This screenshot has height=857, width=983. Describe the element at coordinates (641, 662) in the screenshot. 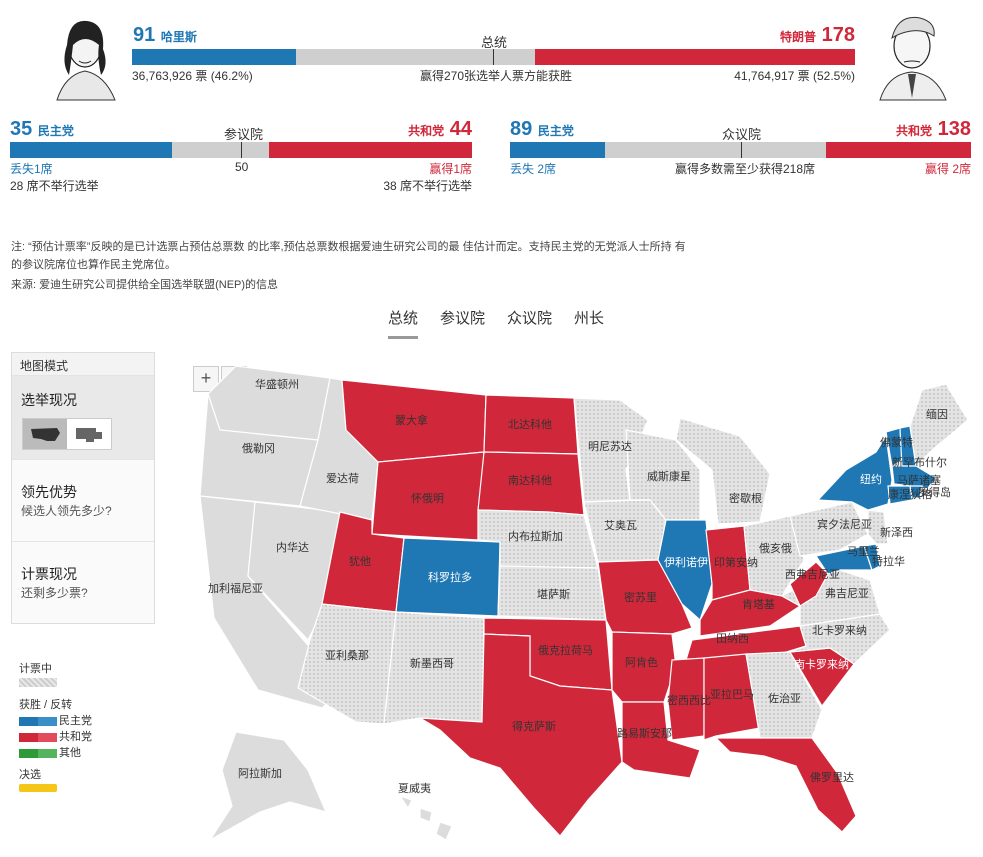

I see `label-ar: 阿肯色` at that location.